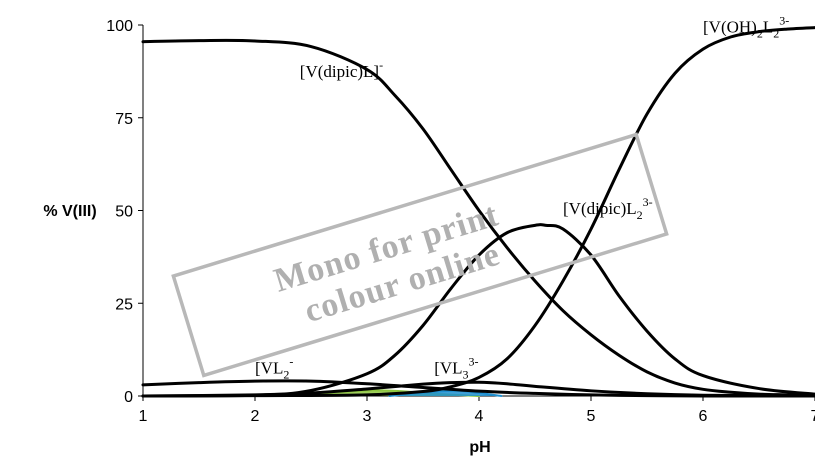 The width and height of the screenshot is (815, 459). I want to click on species-label-part: 3, so click(466, 375).